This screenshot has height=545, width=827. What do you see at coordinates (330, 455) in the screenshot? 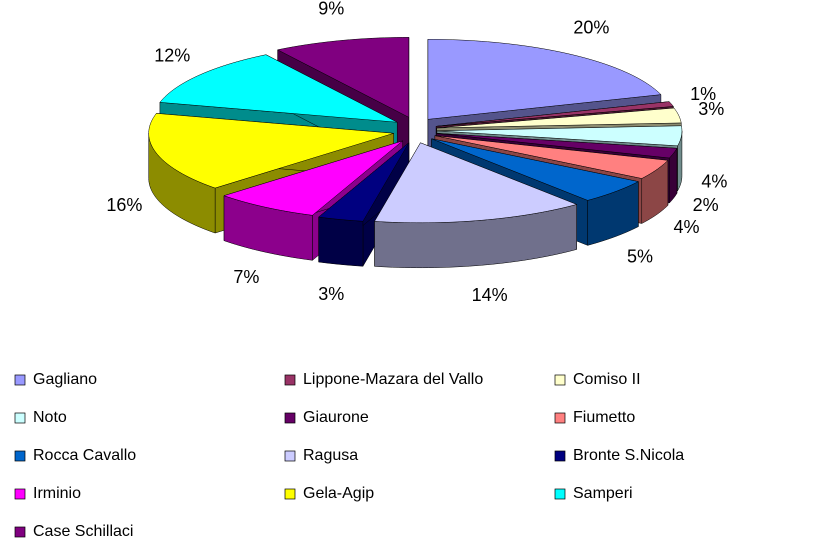
I see `legend-label: Ragusa` at bounding box center [330, 455].